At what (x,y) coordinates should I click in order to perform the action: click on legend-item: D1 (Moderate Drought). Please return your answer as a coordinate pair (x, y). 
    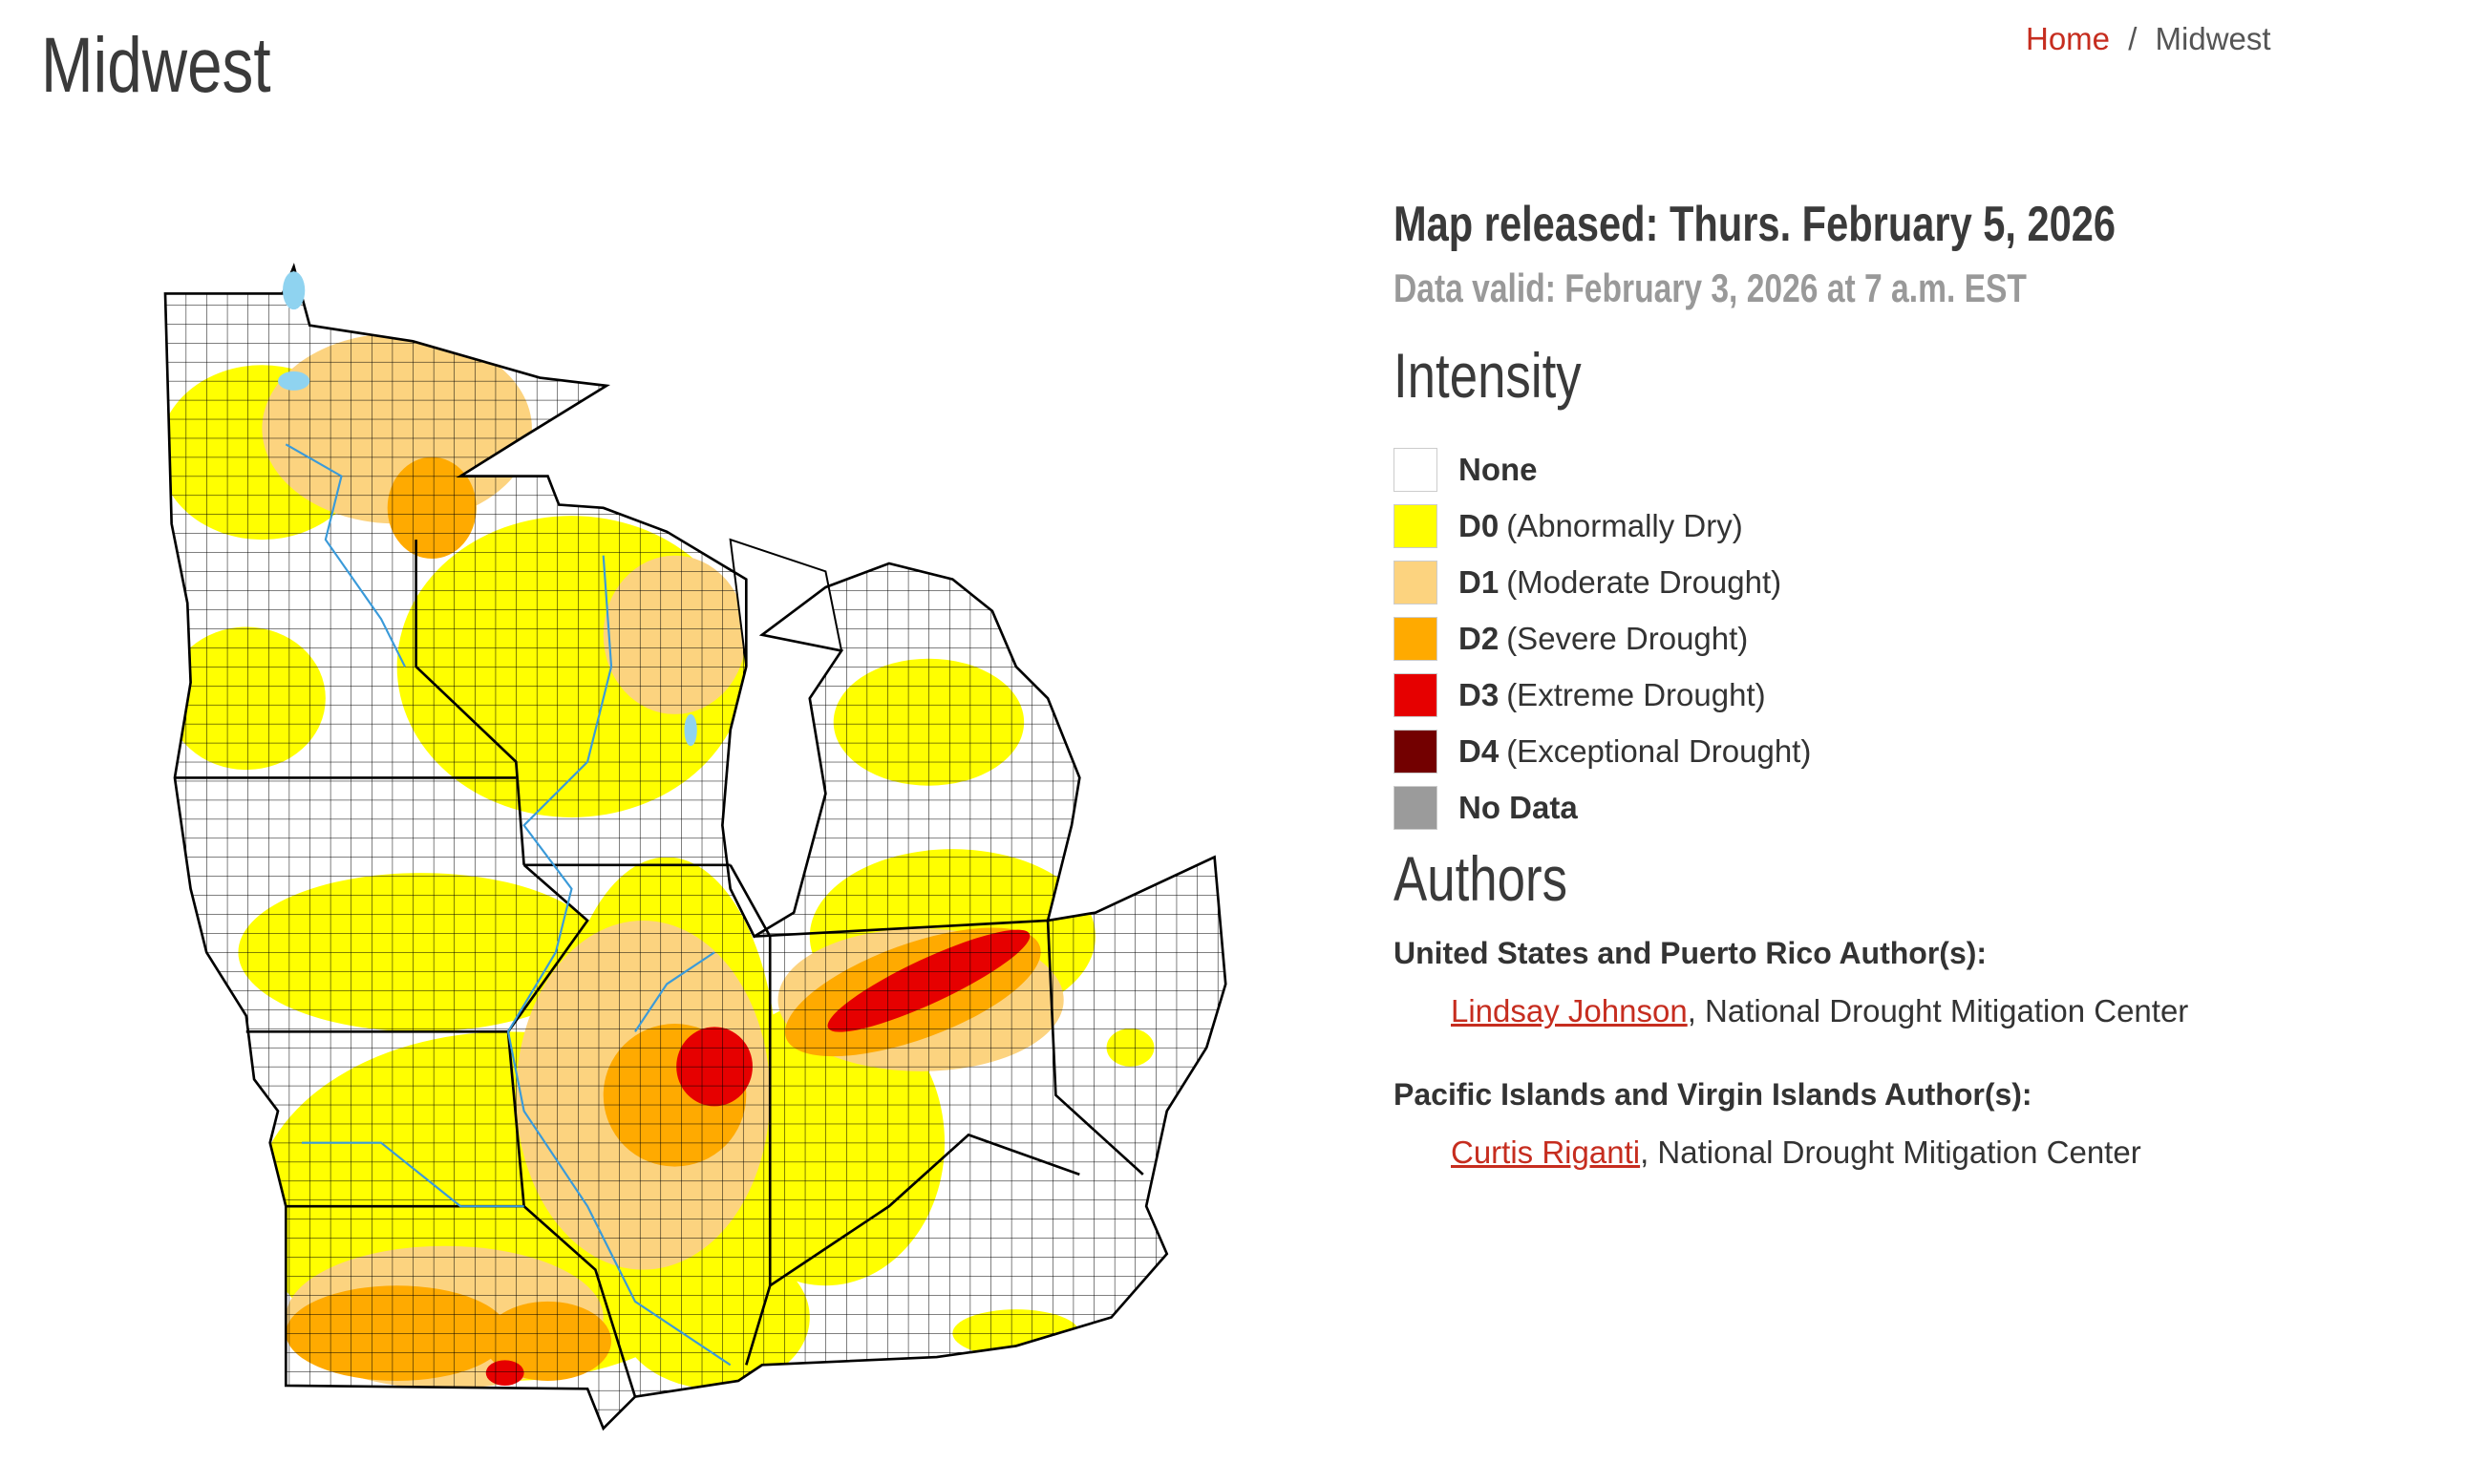
    Looking at the image, I should click on (1587, 583).